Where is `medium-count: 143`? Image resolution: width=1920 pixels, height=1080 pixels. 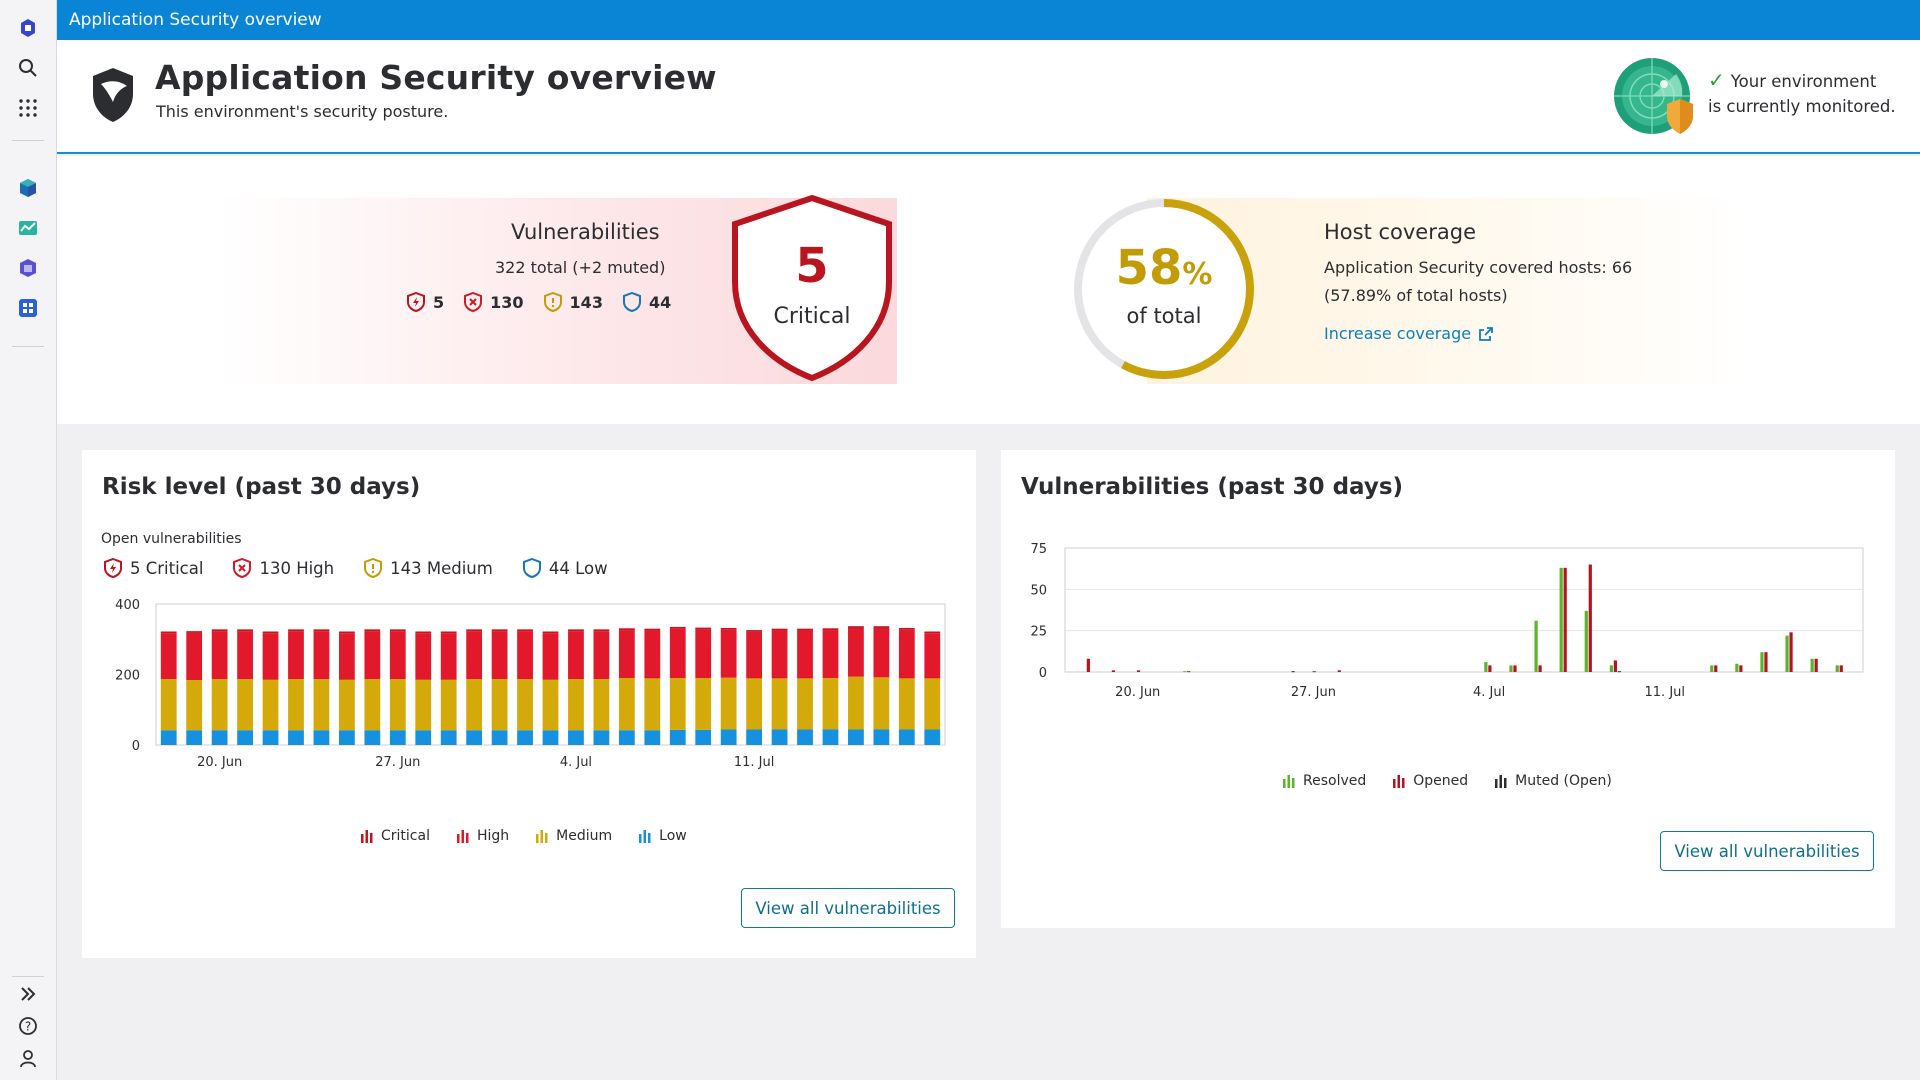 medium-count: 143 is located at coordinates (573, 302).